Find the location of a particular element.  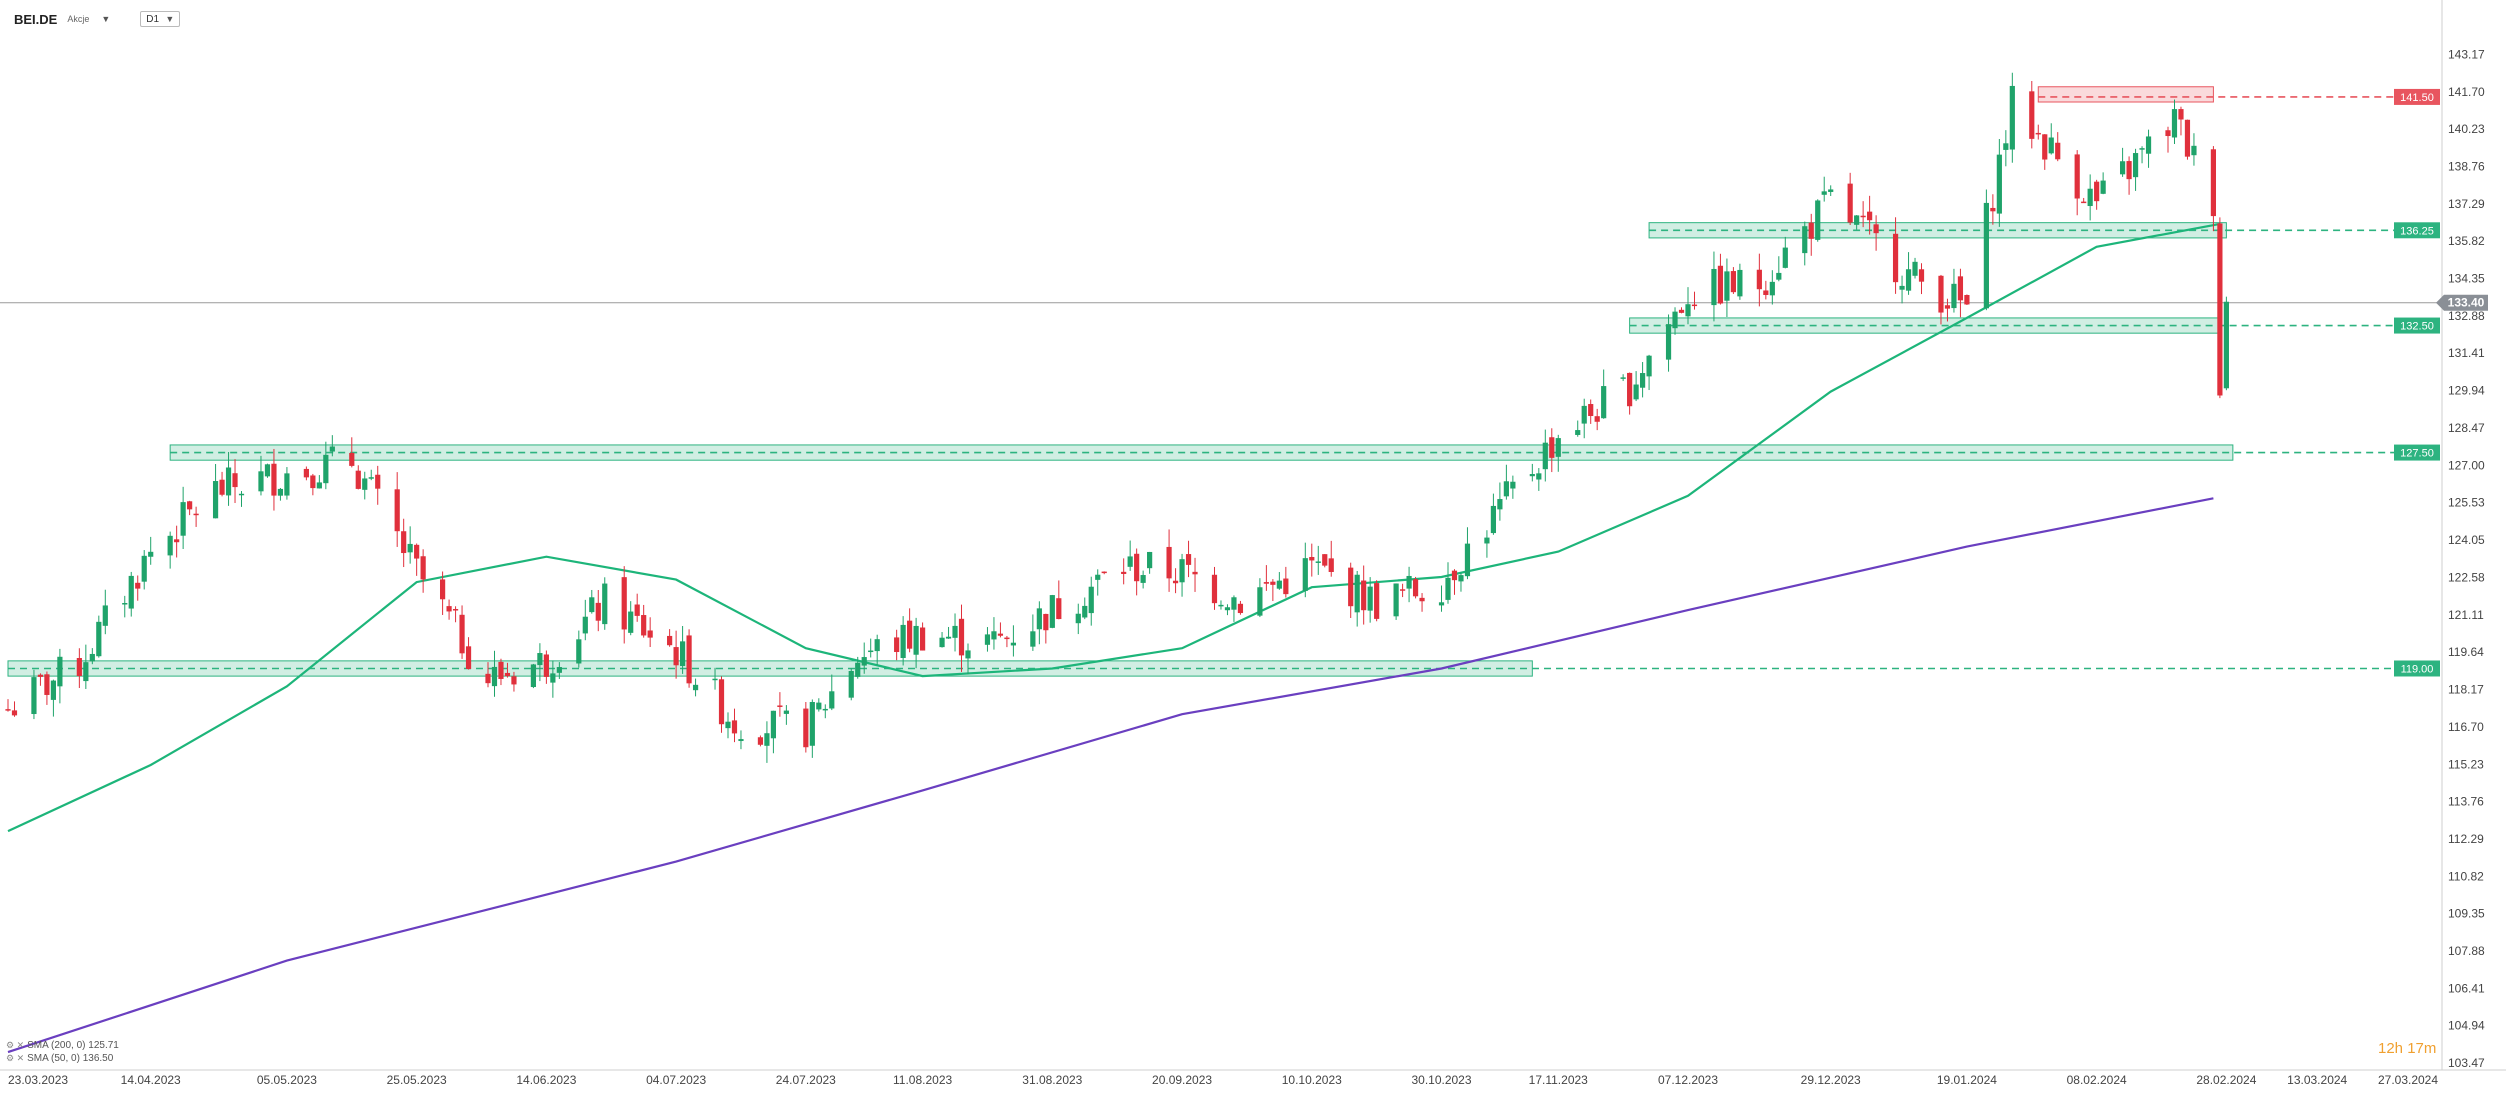

y-tick-label: 125.53 is located at coordinates (2466, 503).